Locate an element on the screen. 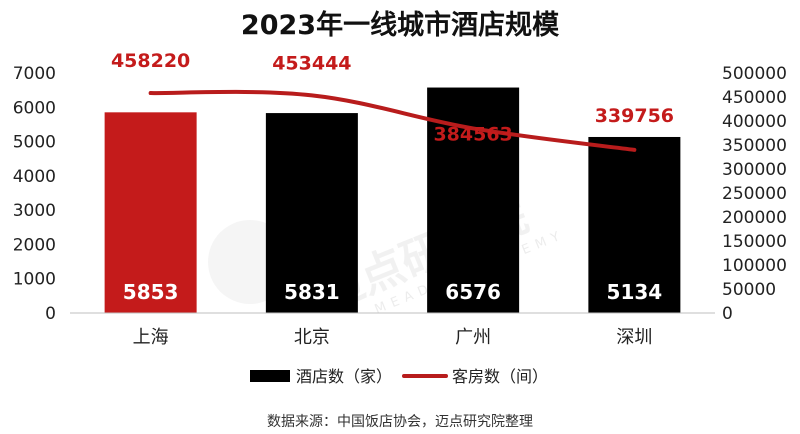 The image size is (800, 434). right-tick-label: 300000 is located at coordinates (754, 170).